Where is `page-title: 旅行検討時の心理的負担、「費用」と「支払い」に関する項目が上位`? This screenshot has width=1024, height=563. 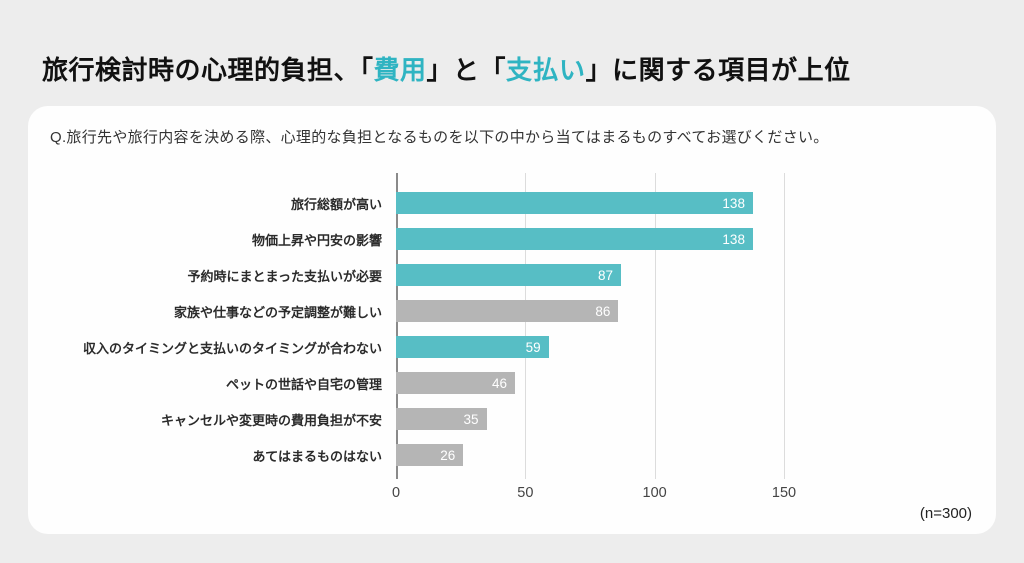 page-title: 旅行検討時の心理的負担、「費用」と「支払い」に関する項目が上位 is located at coordinates (446, 68).